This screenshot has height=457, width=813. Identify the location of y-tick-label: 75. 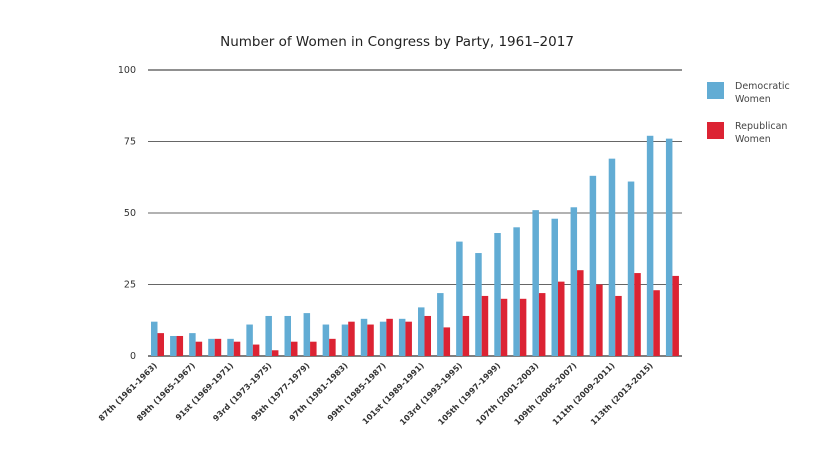
(130, 142).